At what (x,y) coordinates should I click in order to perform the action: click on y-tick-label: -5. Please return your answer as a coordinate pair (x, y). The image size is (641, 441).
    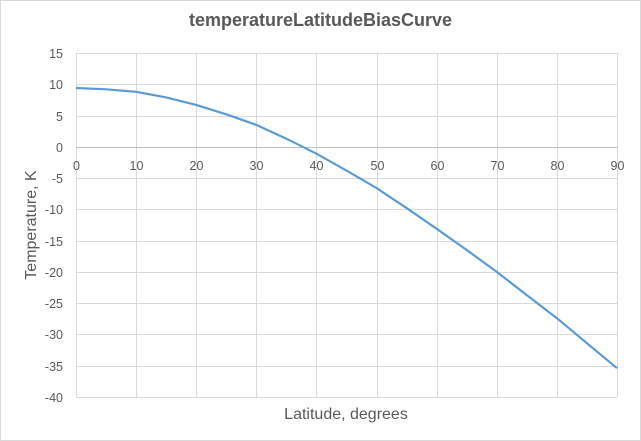
    Looking at the image, I should click on (57, 179).